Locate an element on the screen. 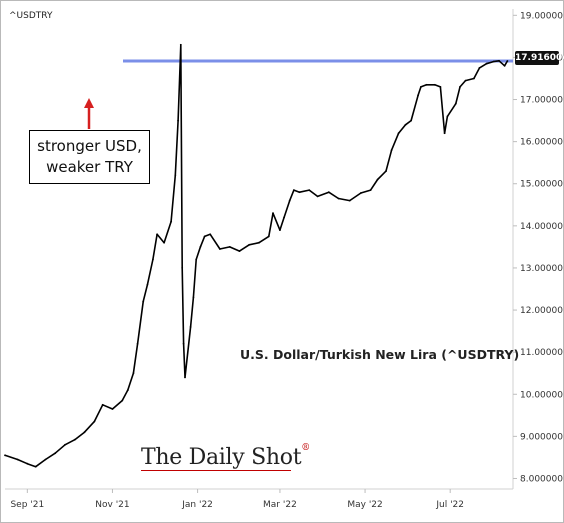  x-tick-label: May '22 is located at coordinates (364, 505).